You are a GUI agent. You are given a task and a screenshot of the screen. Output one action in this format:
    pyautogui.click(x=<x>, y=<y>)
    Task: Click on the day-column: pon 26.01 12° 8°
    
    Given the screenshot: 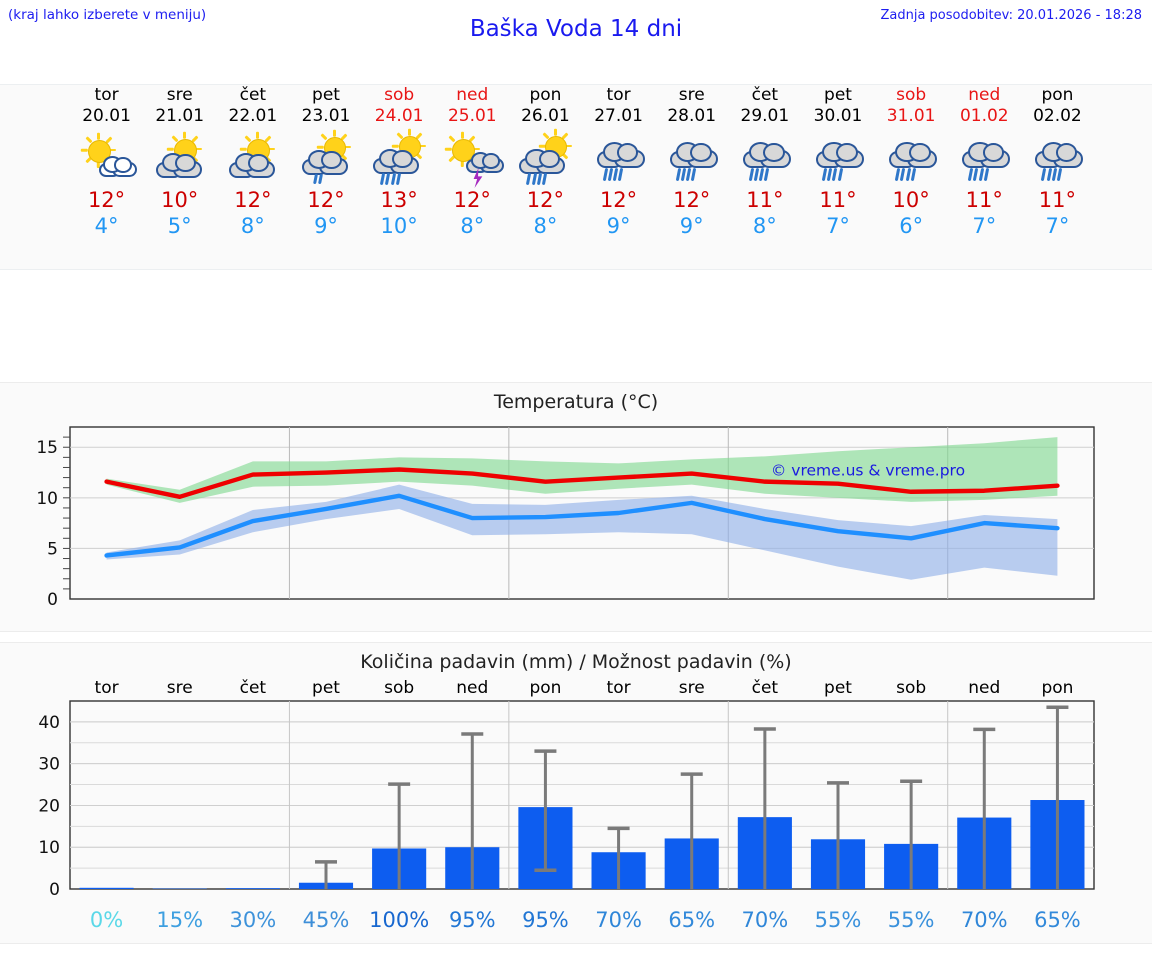 What is the action you would take?
    pyautogui.click(x=545, y=162)
    